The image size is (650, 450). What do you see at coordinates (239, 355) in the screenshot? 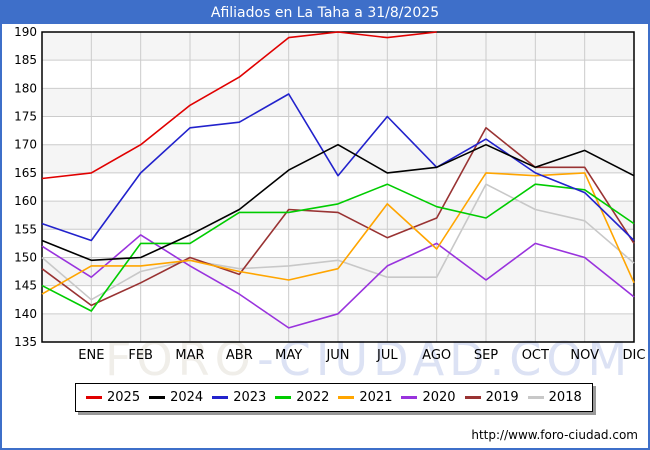
I see `x-tick-label: ABR` at bounding box center [239, 355].